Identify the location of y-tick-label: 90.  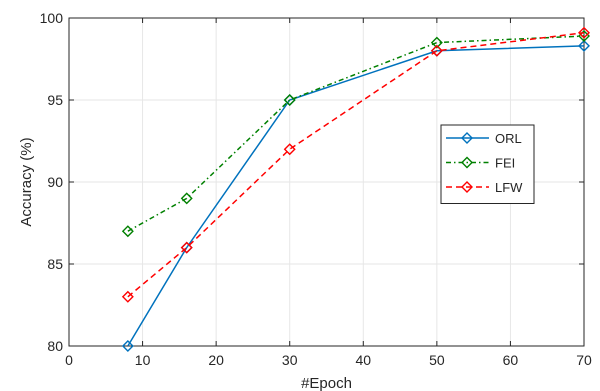
(55, 182).